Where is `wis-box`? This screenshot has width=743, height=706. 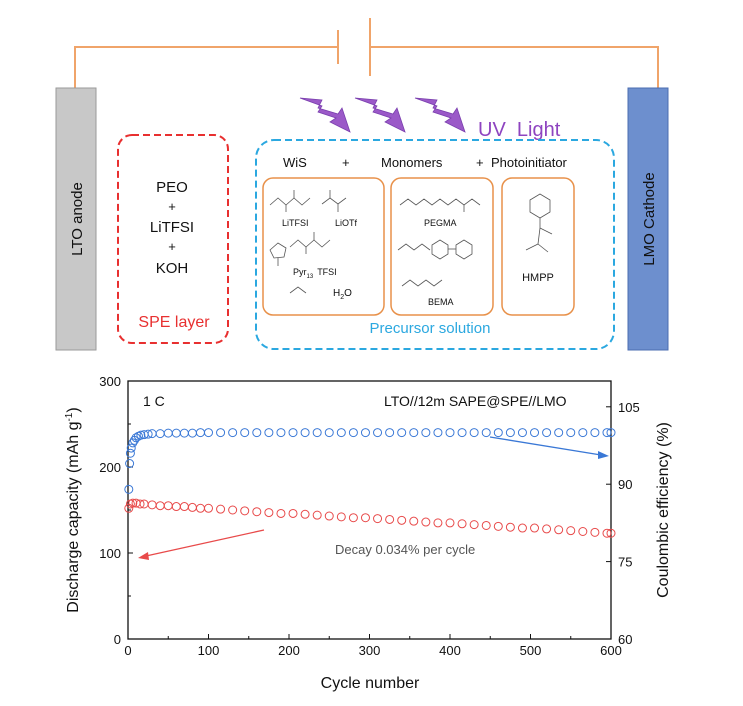
wis-box is located at coordinates (323, 246).